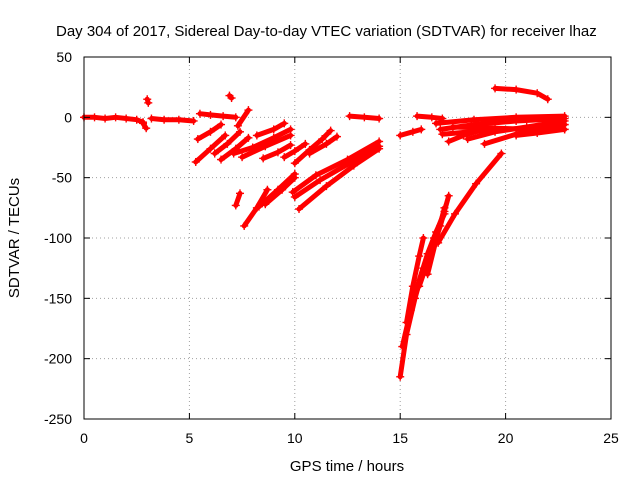 The width and height of the screenshot is (640, 480). What do you see at coordinates (295, 438) in the screenshot?
I see `x-tick-label: 10` at bounding box center [295, 438].